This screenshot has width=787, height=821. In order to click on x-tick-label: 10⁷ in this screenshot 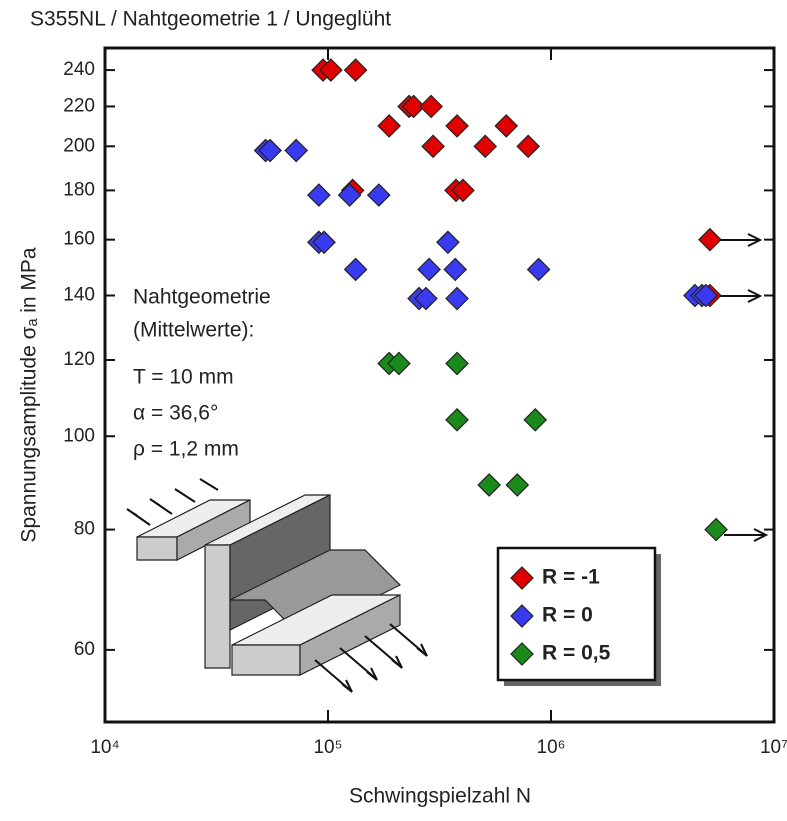, I will do `click(773, 747)`.